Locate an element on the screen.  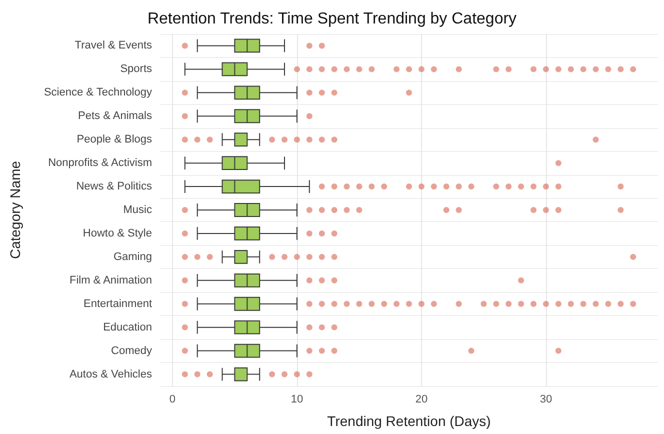
y-tick-label: Travel & Events is located at coordinates (113, 46).